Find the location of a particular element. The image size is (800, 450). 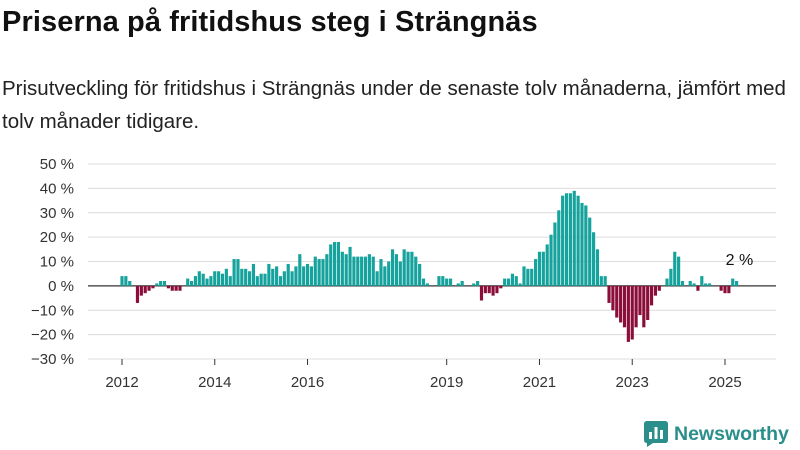

x-tick-label: 2016 is located at coordinates (307, 382).